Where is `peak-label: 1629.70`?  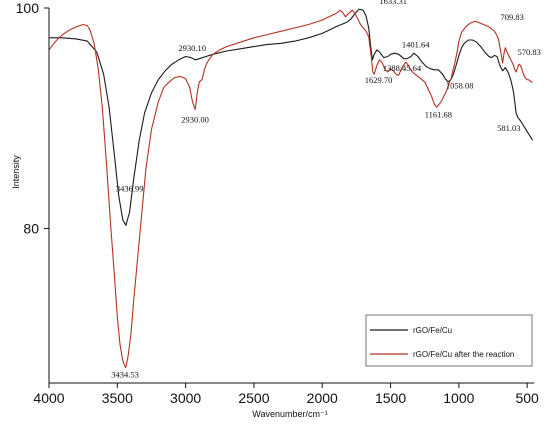
peak-label: 1629.70 is located at coordinates (379, 80).